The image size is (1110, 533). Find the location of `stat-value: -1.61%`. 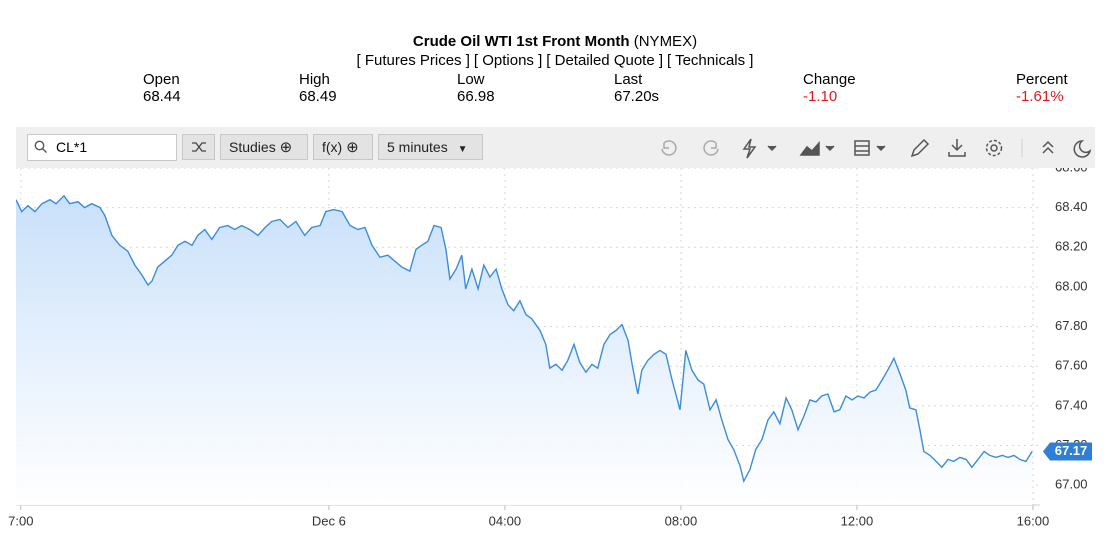

stat-value: -1.61% is located at coordinates (1040, 96).